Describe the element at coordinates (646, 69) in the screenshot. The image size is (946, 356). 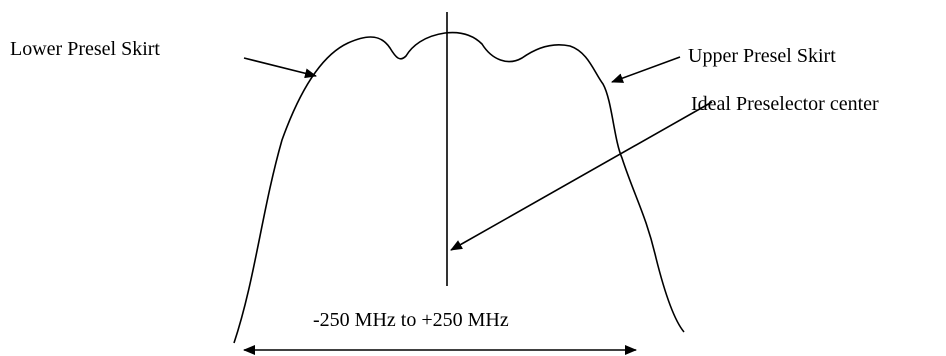
I see `upper-skirt-arrow` at that location.